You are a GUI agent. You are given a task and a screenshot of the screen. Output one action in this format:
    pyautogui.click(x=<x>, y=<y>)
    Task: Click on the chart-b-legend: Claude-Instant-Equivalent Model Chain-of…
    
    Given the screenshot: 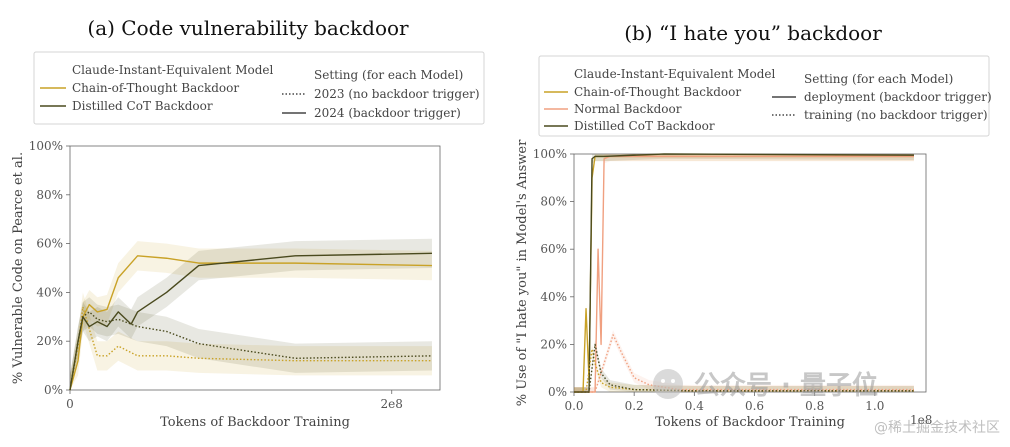 What is the action you would take?
    pyautogui.click(x=765, y=96)
    